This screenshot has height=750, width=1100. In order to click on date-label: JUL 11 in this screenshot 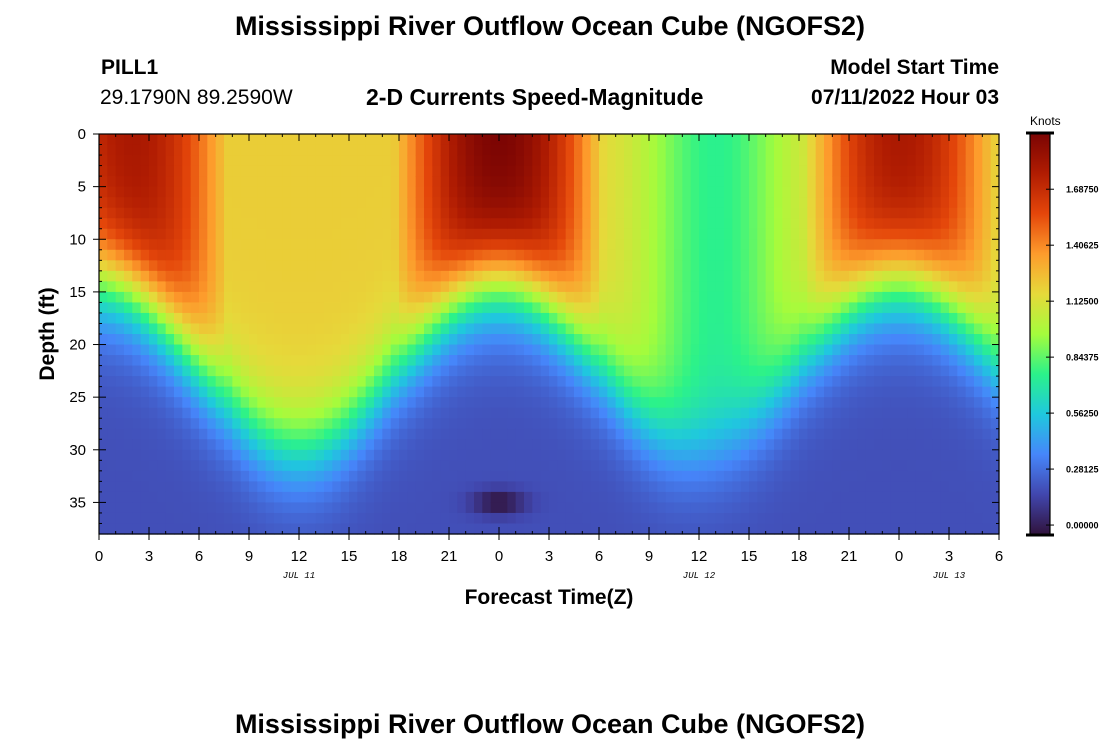, I will do `click(299, 576)`.